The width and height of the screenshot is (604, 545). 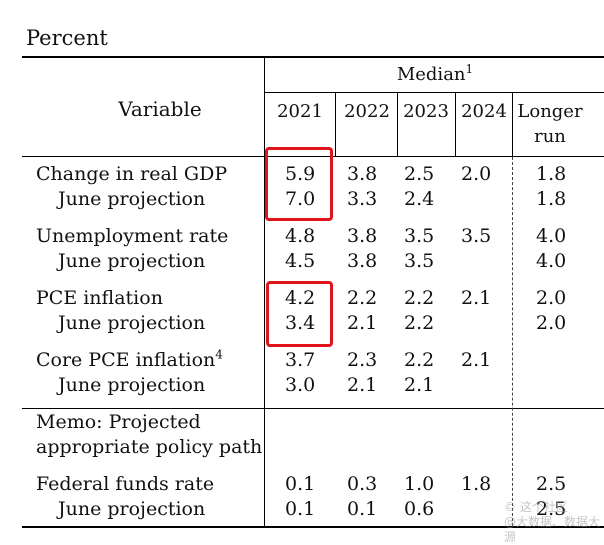 What do you see at coordinates (132, 236) in the screenshot?
I see `row-label: Unemployment rate` at bounding box center [132, 236].